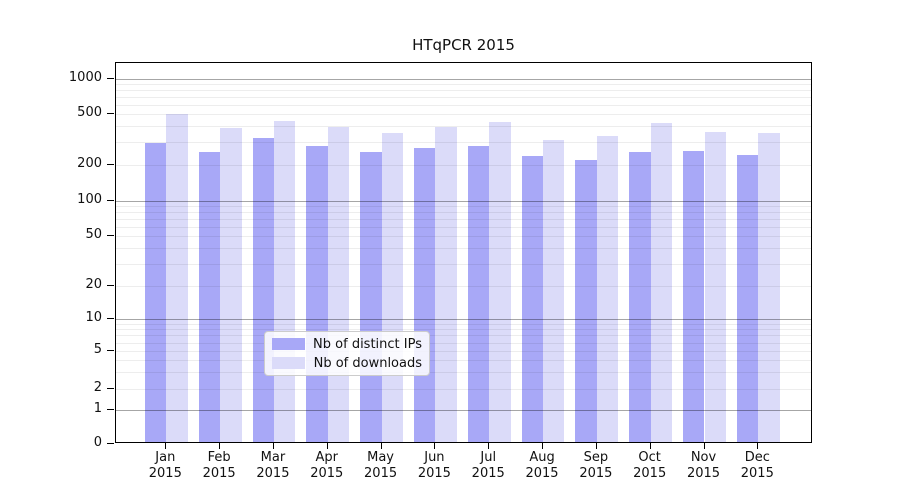 The height and width of the screenshot is (500, 900). Describe the element at coordinates (89, 163) in the screenshot. I see `y-tick-label: 200` at that location.